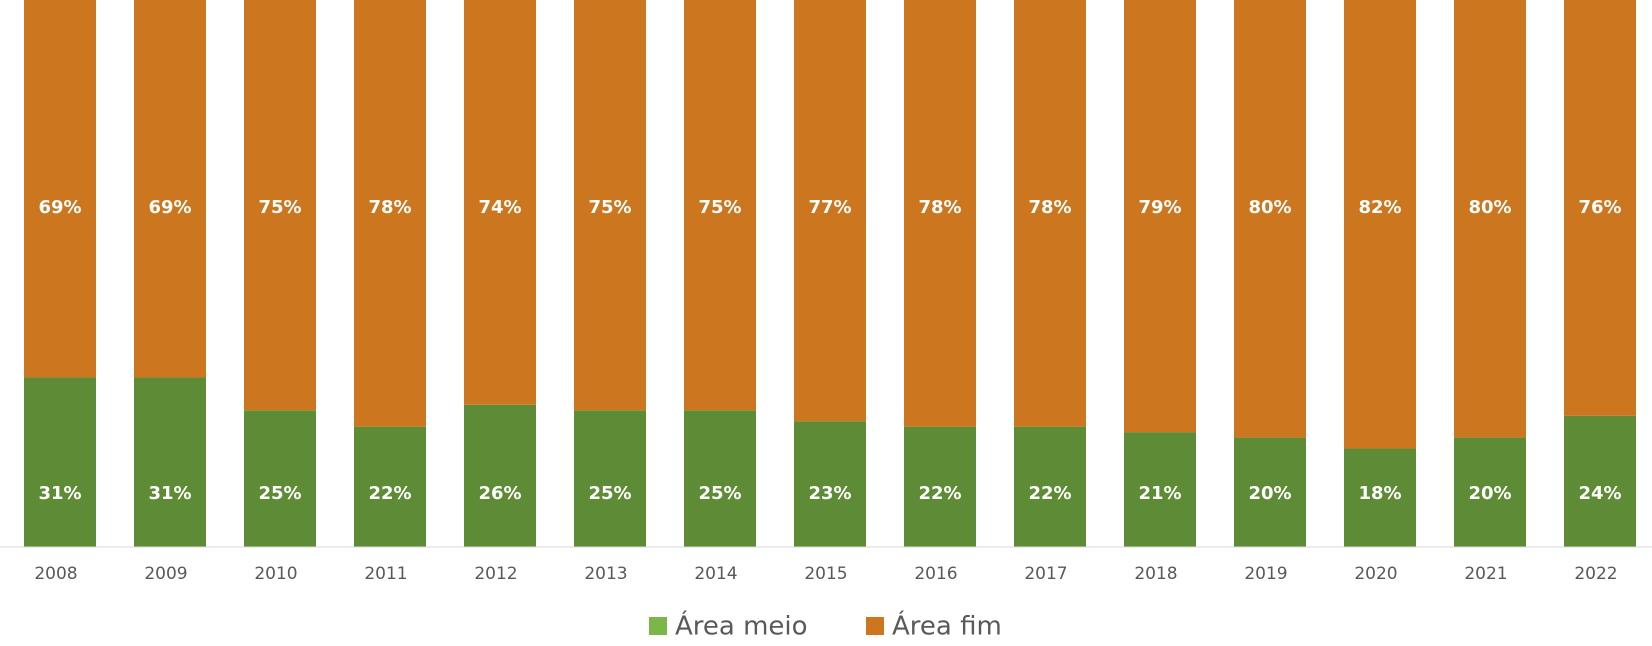 This screenshot has width=1652, height=646. Describe the element at coordinates (605, 574) in the screenshot. I see `x-tick-label: 2013` at that location.